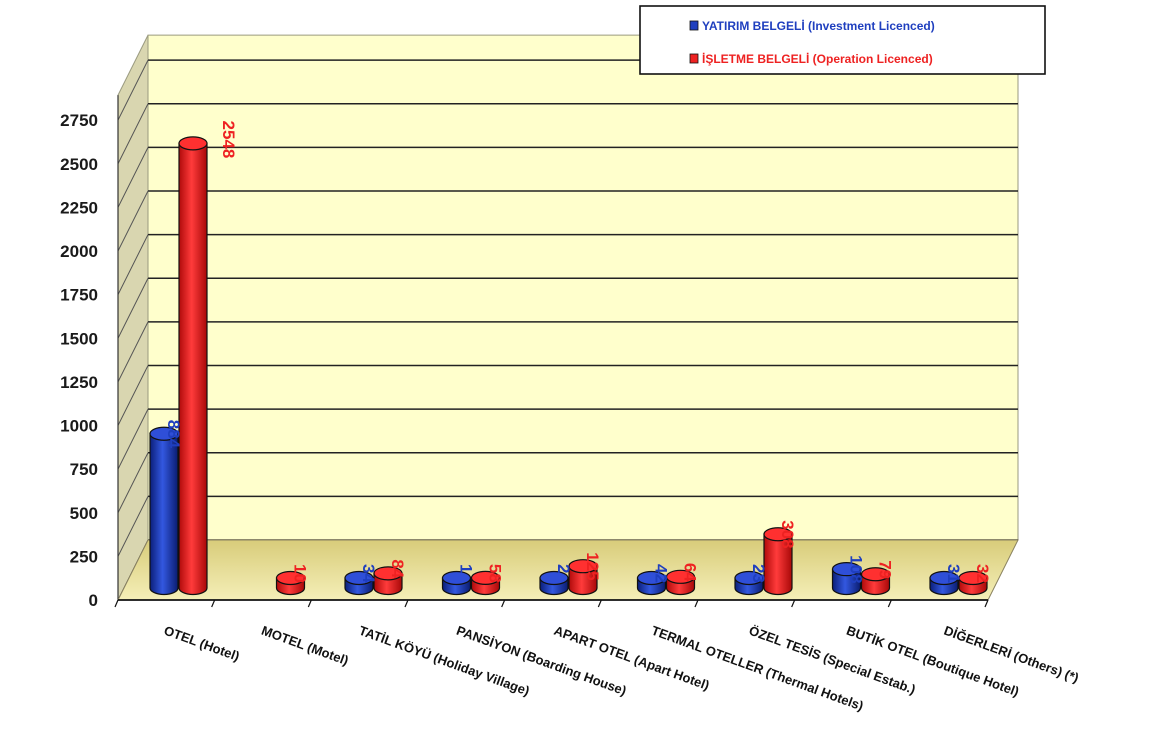 The image size is (1175, 738). What do you see at coordinates (953, 573) in the screenshot?
I see `data-label: 31` at bounding box center [953, 573].